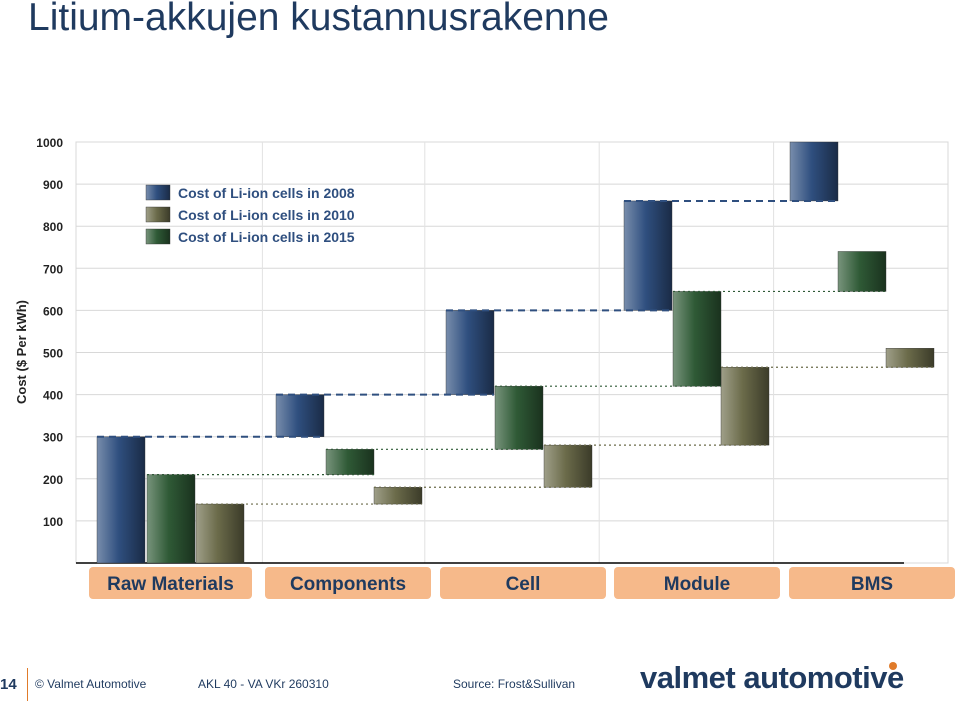 This screenshot has height=703, width=959. I want to click on y-tick-label: 300, so click(53, 438).